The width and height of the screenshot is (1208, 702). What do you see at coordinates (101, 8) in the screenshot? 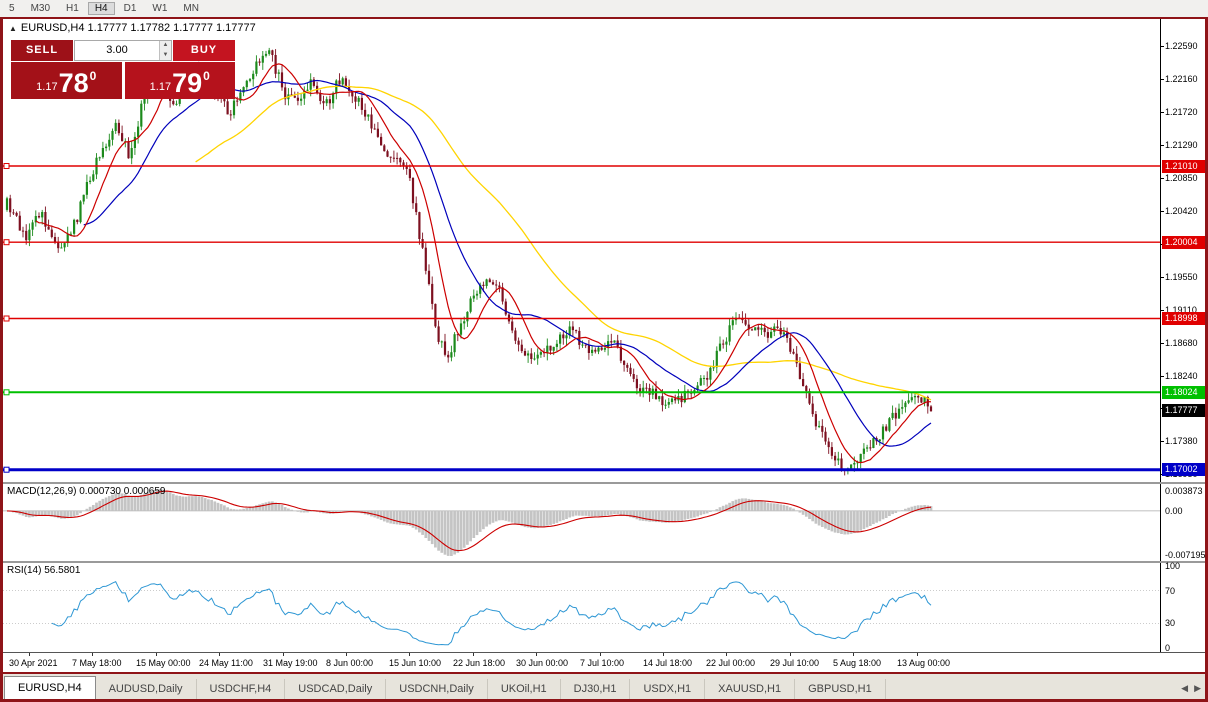
I see `timeframe-button-h4: H4` at bounding box center [101, 8].